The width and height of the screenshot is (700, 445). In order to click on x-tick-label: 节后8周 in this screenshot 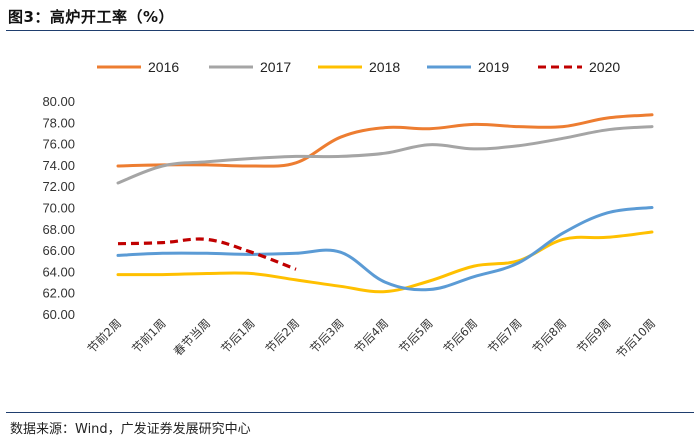, I will do `click(549, 335)`.